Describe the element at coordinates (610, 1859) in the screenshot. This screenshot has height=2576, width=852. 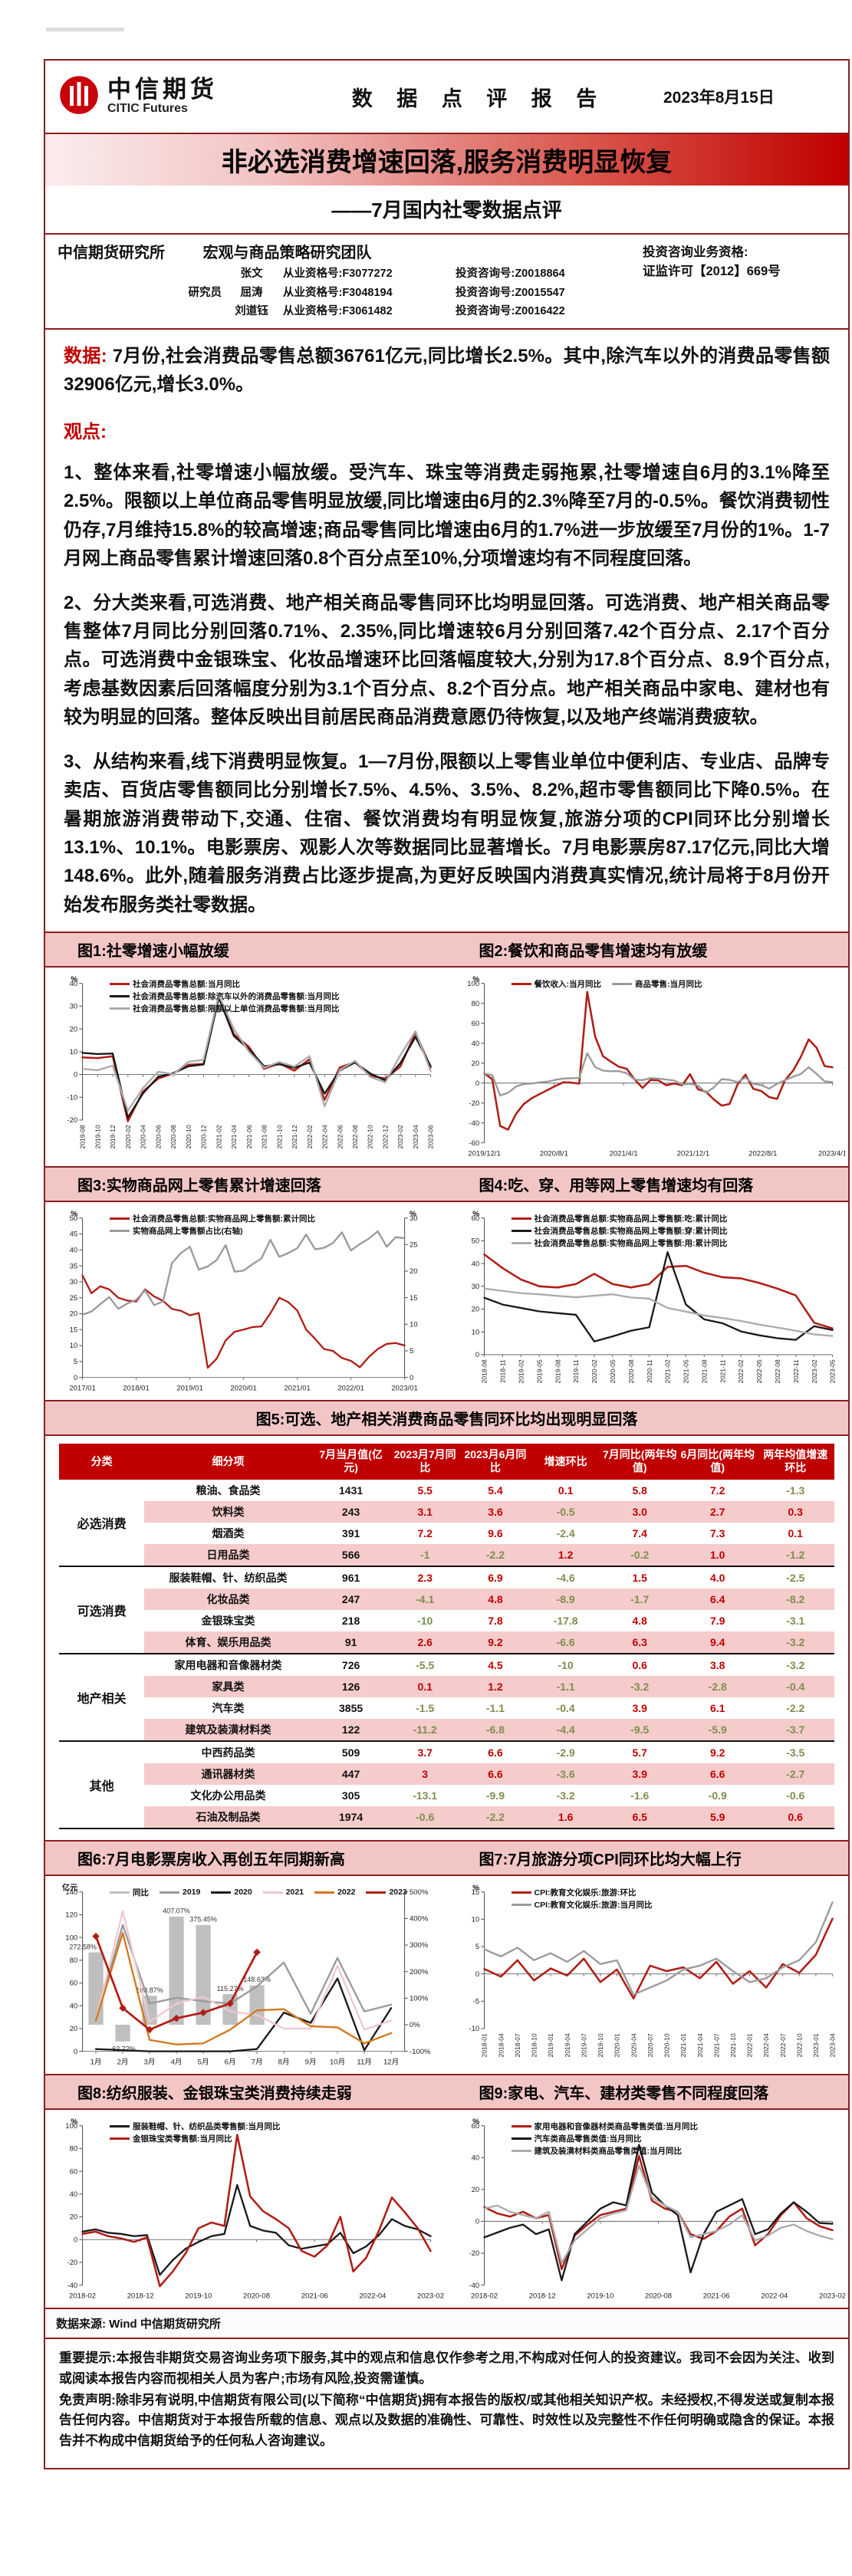
I see `fig7-title: 图7:7月旅游分项CPI同环比均大幅上行` at that location.